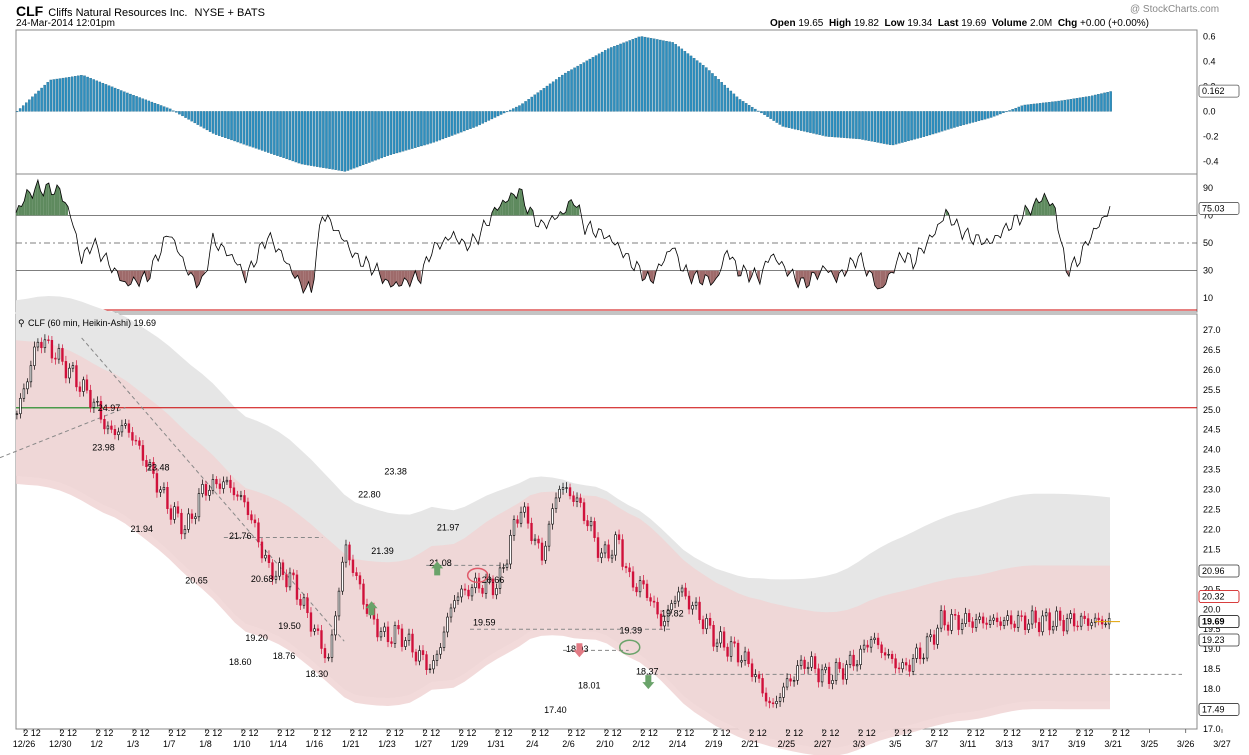  I want to click on histogram-last-value: 0.162, so click(1213, 91).